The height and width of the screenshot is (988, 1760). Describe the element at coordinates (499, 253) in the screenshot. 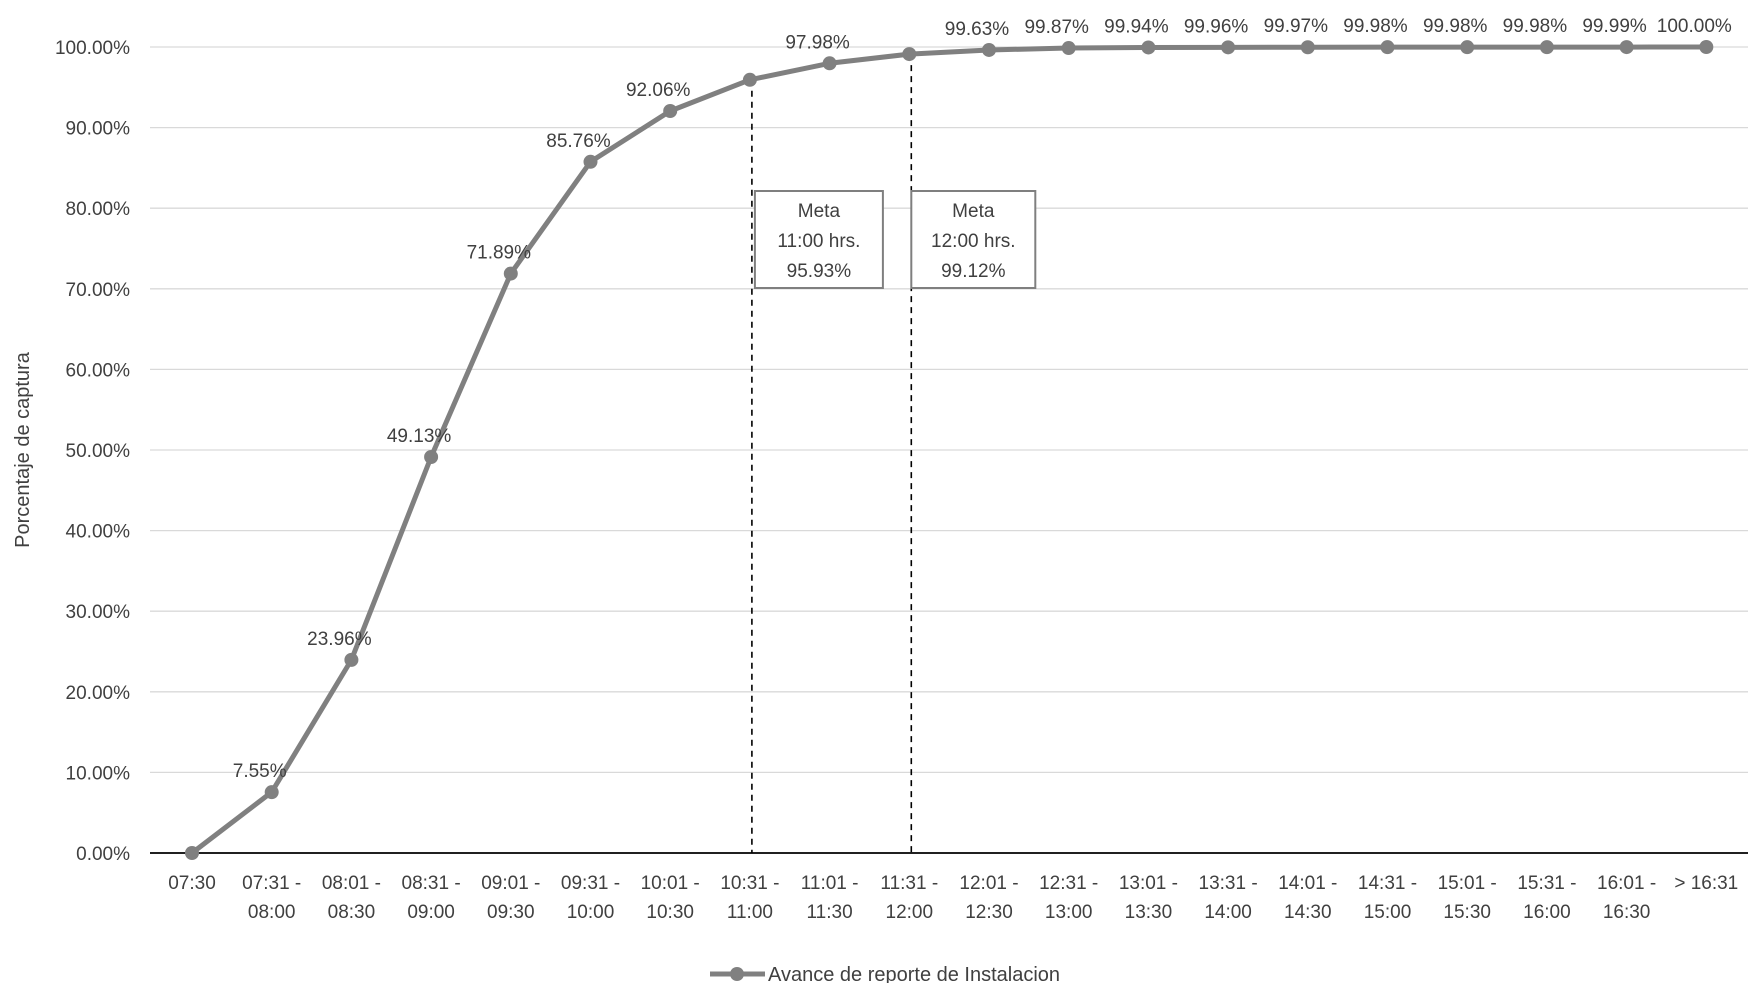

I see `data-label: 71.89%` at that location.